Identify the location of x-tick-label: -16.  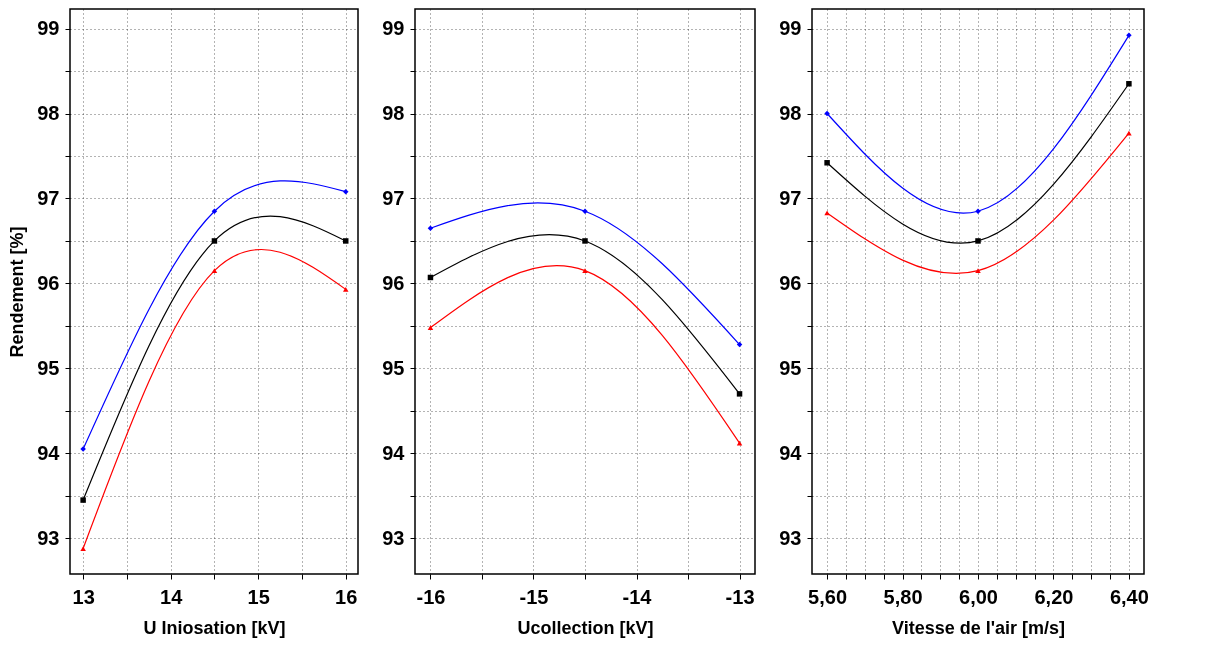
(431, 596).